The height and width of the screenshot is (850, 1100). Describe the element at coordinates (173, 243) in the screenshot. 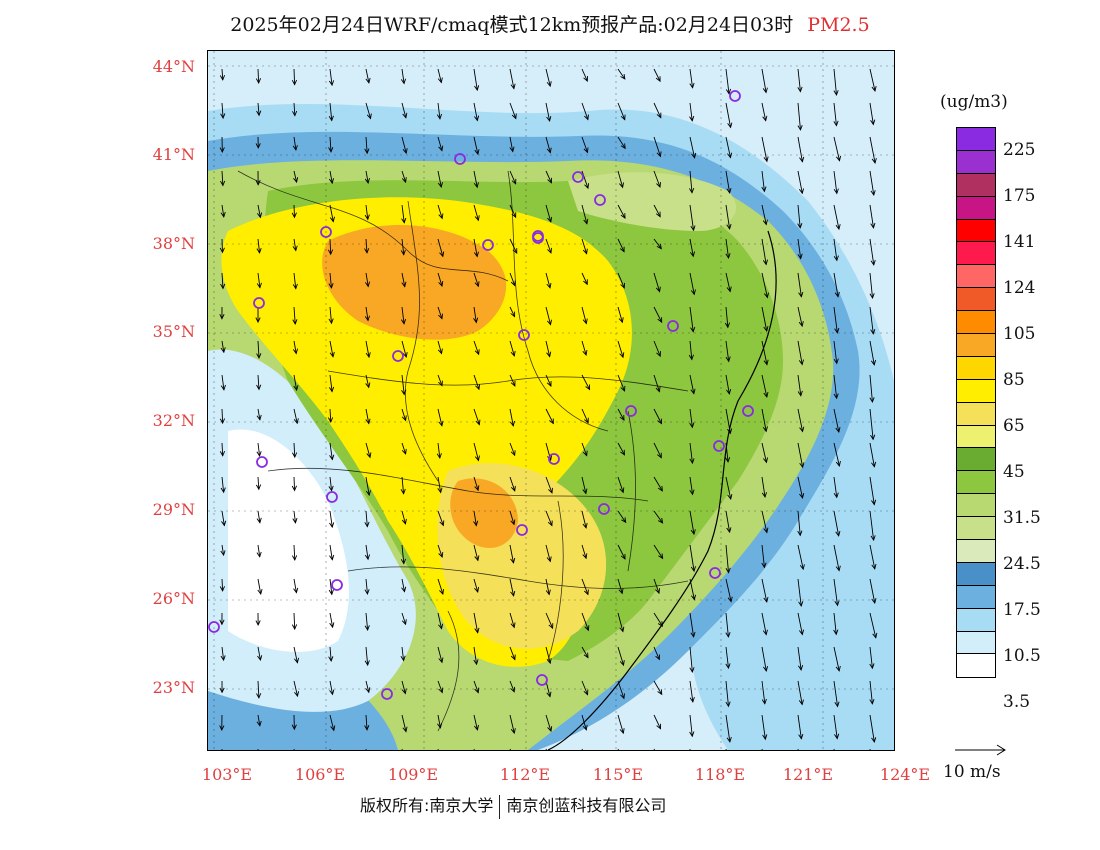

I see `lat-label-38: 38°N` at that location.